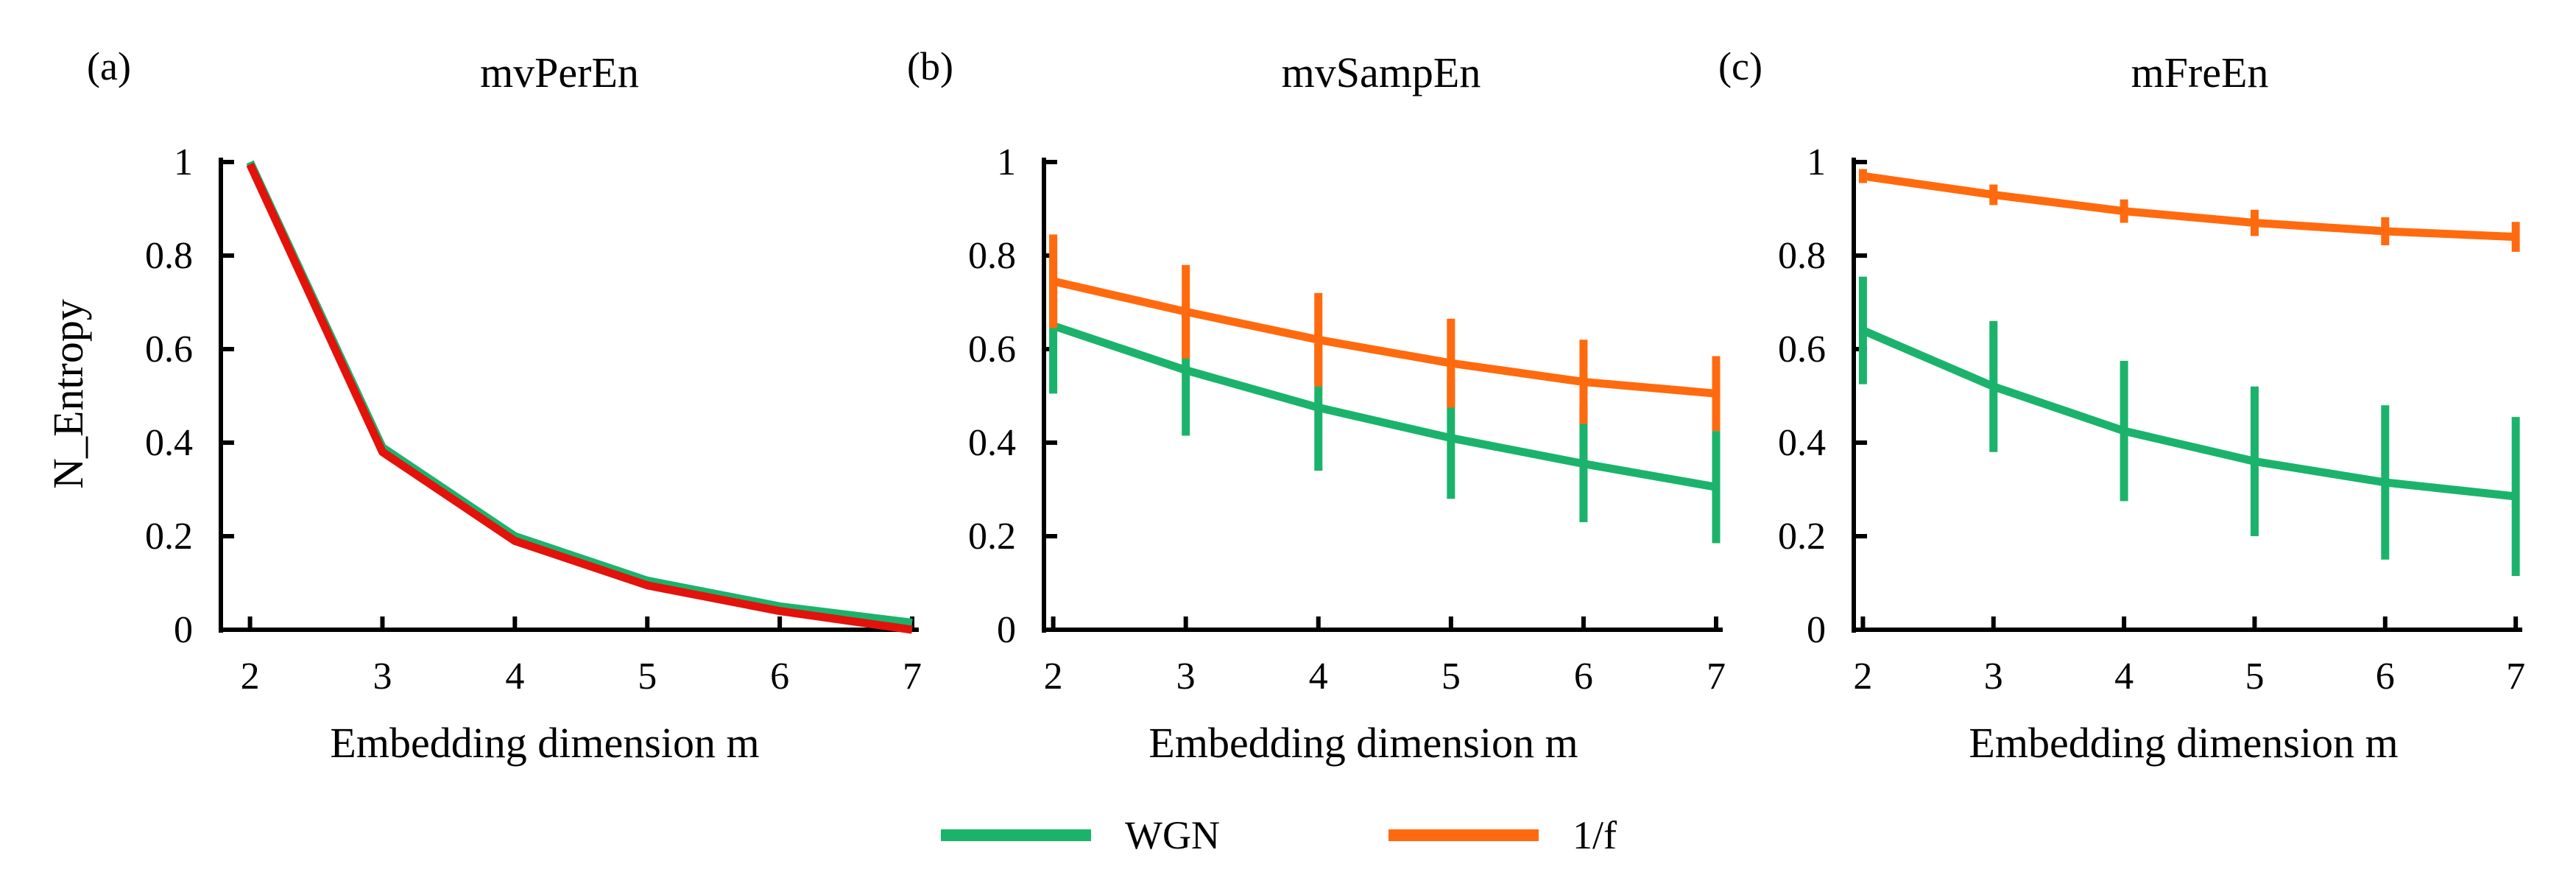 The image size is (2576, 889). What do you see at coordinates (68, 394) in the screenshot?
I see `panel-a-y-axis-title: N_Entropy` at bounding box center [68, 394].